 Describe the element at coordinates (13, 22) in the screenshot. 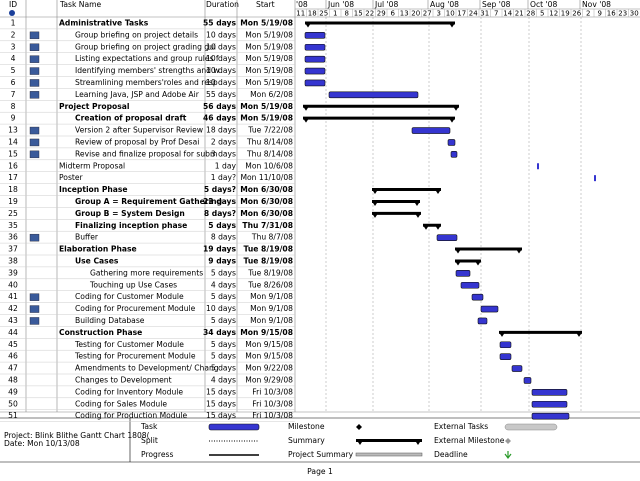

I see `row-id: 1` at that location.